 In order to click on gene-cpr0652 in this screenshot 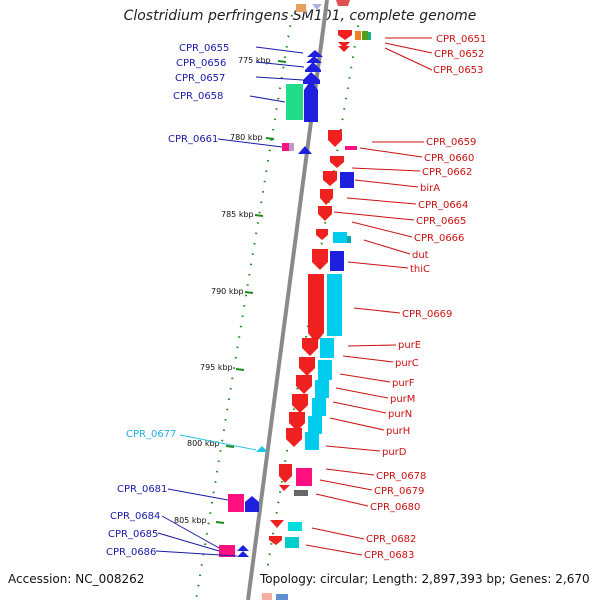, I will do `click(358, 35)`.